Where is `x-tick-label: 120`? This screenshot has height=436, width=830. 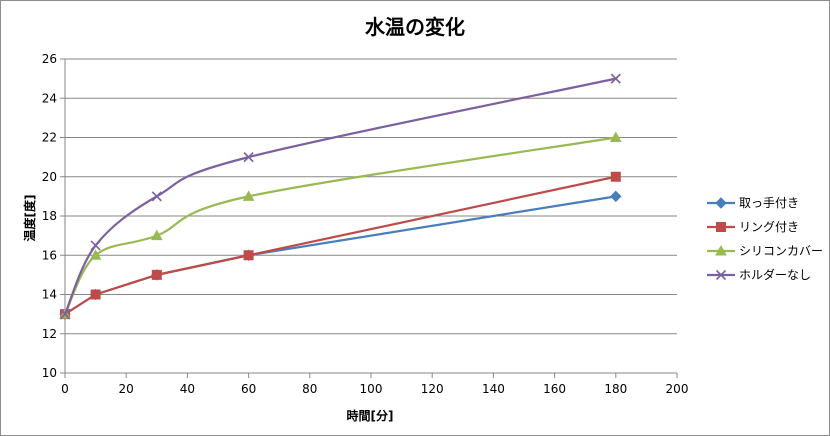
x-tick-label: 120 is located at coordinates (432, 389).